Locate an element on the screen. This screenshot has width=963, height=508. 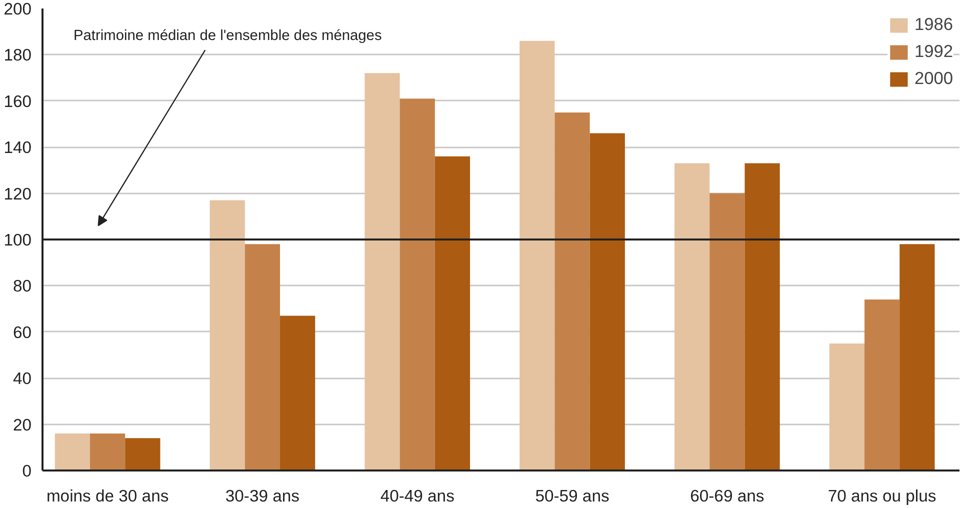
legend-label: 2000 is located at coordinates (933, 78).